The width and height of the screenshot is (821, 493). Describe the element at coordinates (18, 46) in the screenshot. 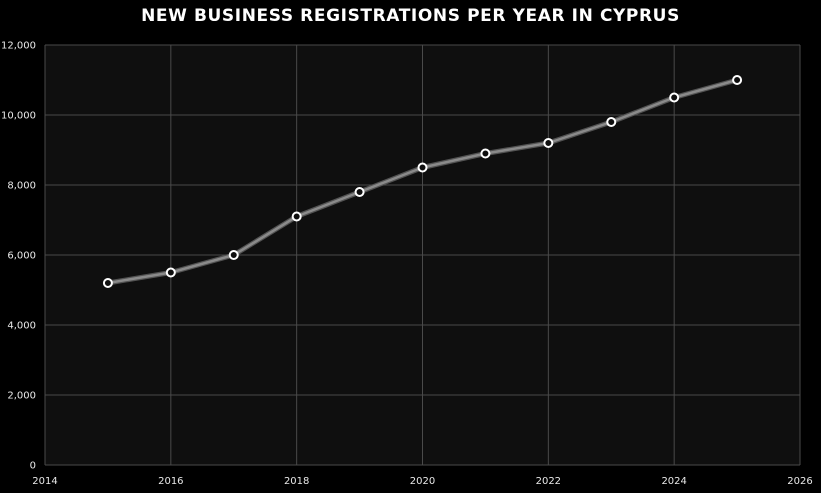

I see `y-tick-label: 12,000` at that location.